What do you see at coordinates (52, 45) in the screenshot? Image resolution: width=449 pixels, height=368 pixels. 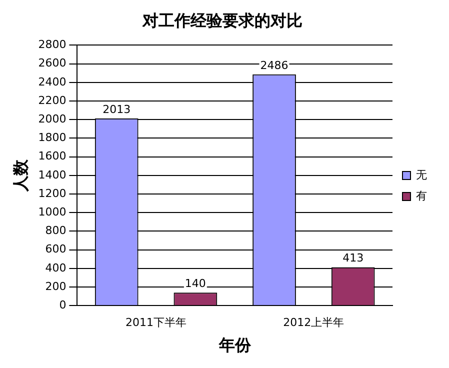 I see `y-tick-label: 2800` at bounding box center [52, 45].